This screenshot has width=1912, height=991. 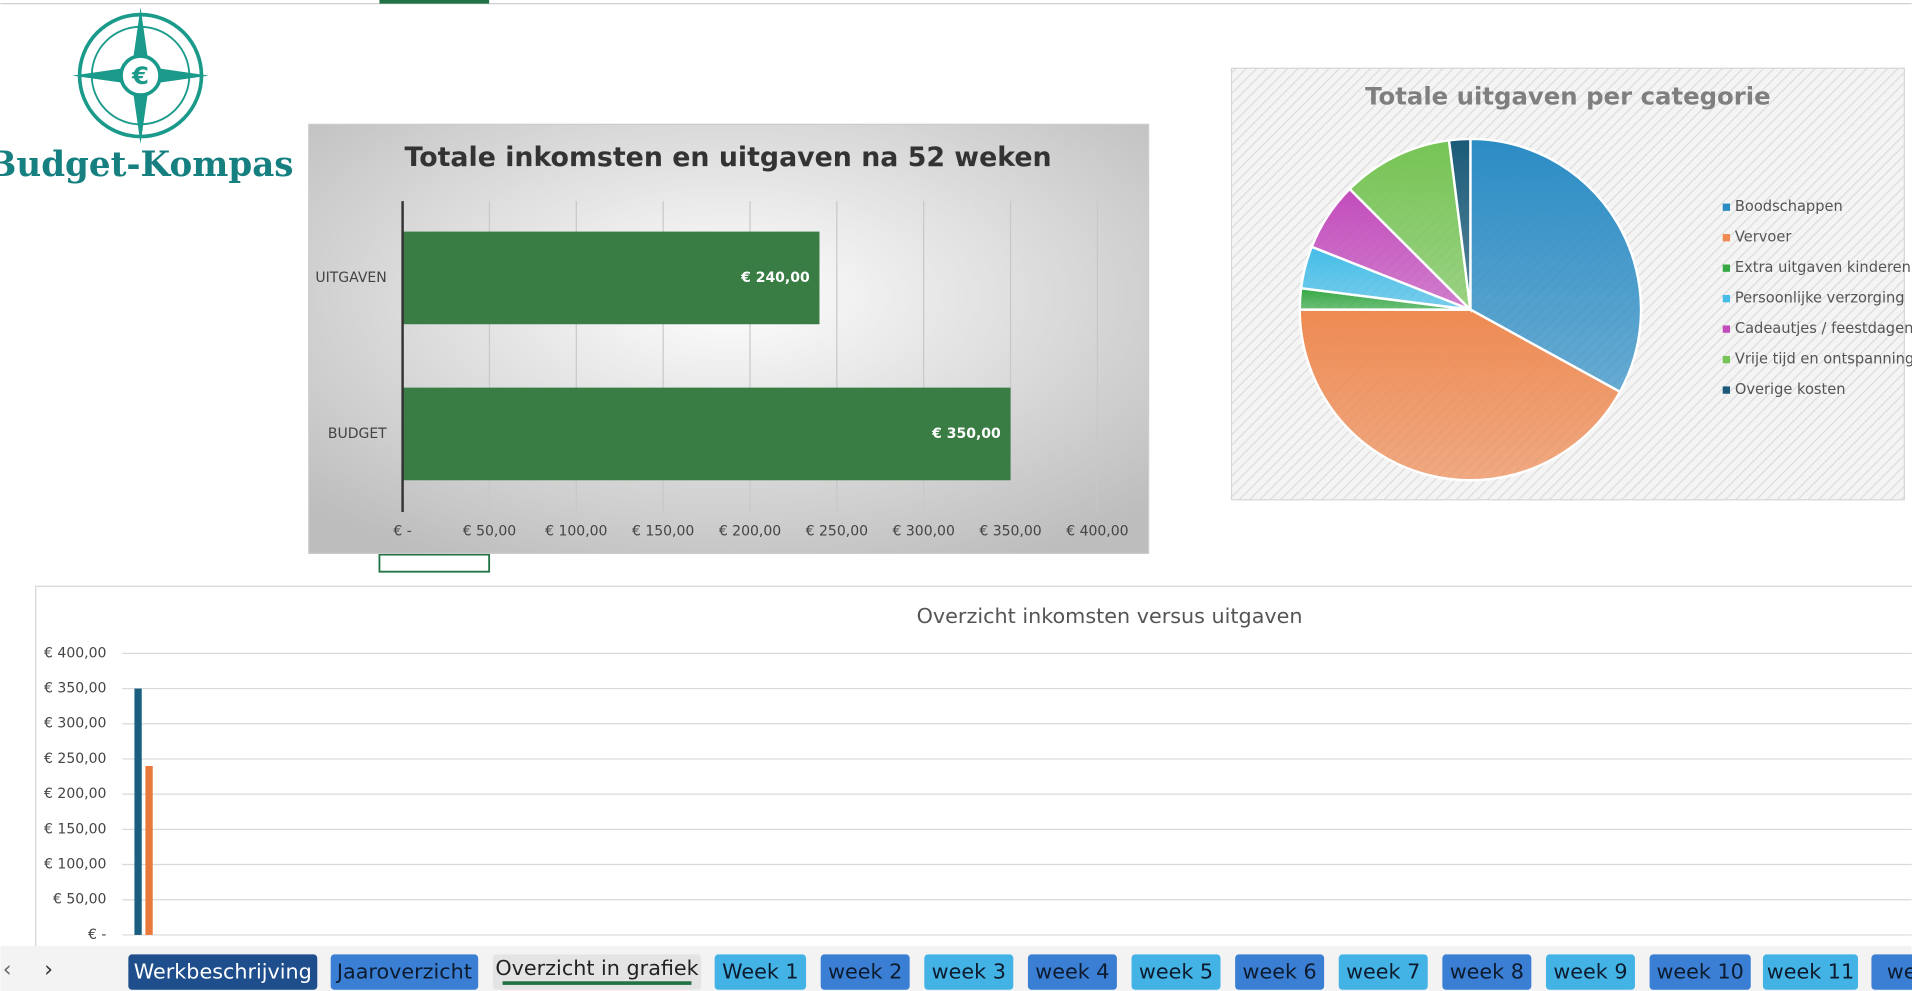 I want to click on y-tick-label: UITGAVEN, so click(x=350, y=278).